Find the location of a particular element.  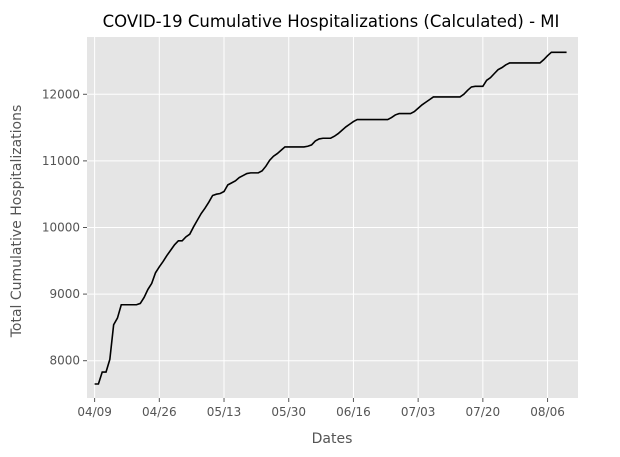

y-tick-label: 10000 is located at coordinates (61, 227).